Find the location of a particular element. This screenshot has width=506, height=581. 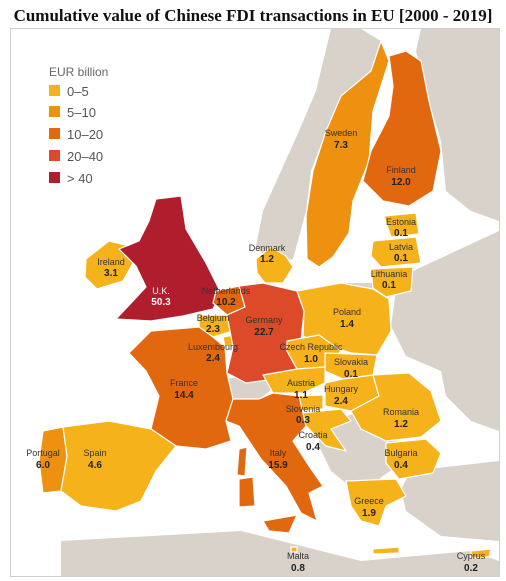

label-austria-name: Austria is located at coordinates (301, 383).